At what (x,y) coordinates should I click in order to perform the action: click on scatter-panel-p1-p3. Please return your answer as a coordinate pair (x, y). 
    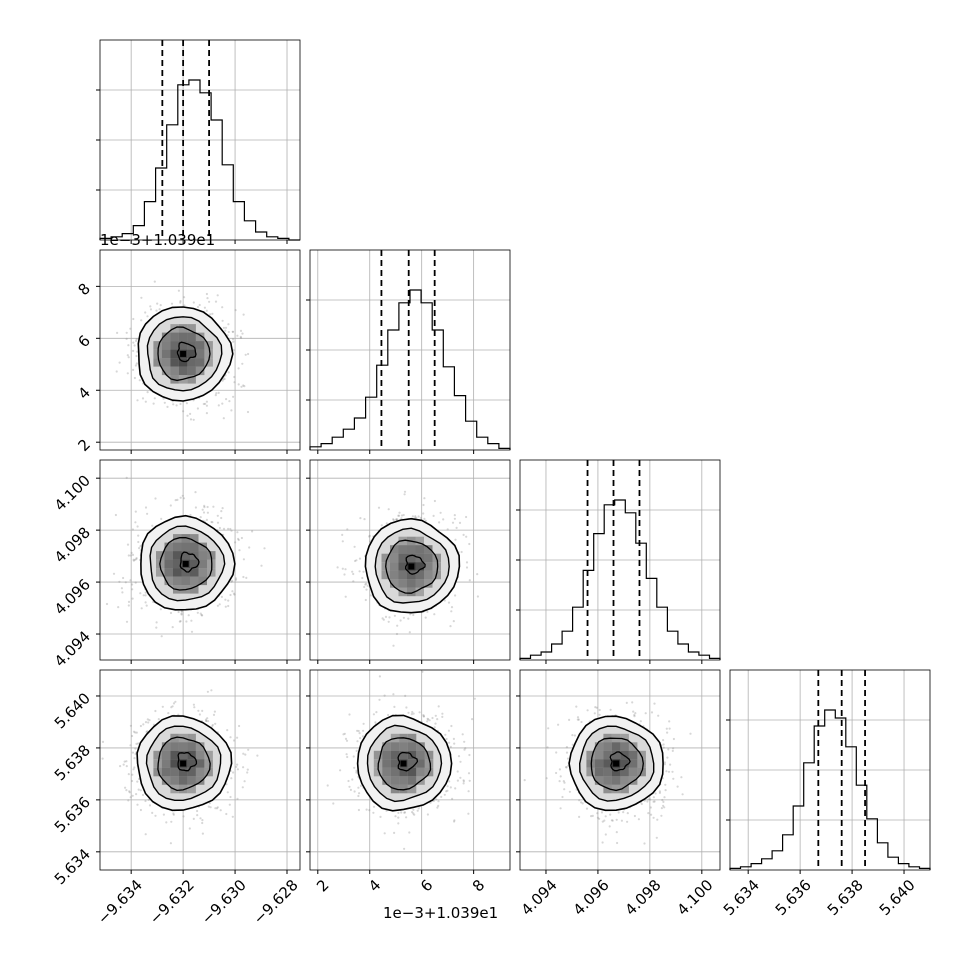
    Looking at the image, I should click on (408, 771).